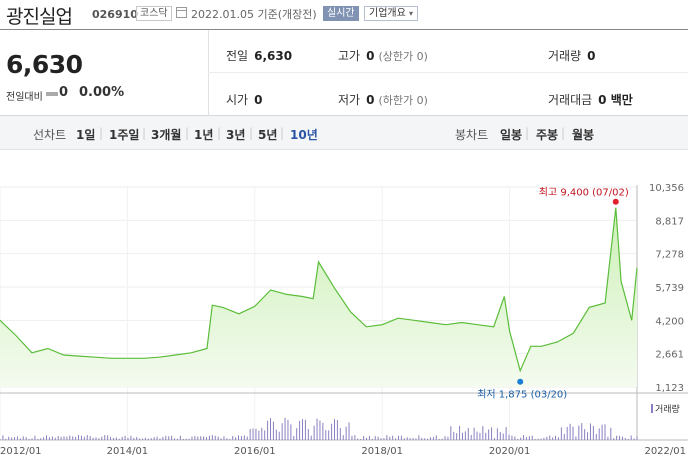  What do you see at coordinates (472, 135) in the screenshot?
I see `candle-chart-label: 봉차트` at bounding box center [472, 135].